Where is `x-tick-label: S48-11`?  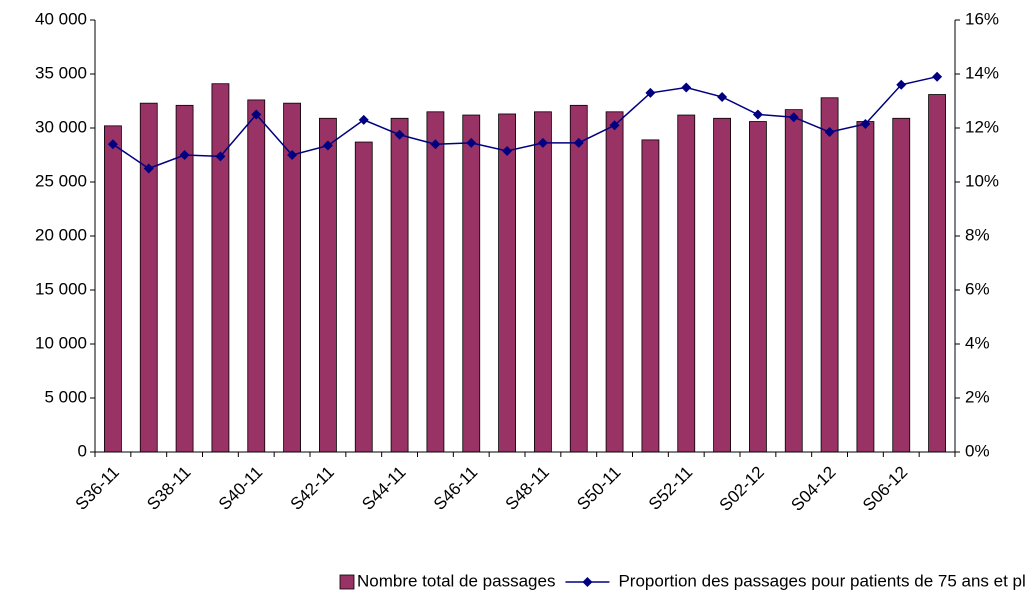
x-tick-label: S48-11 is located at coordinates (527, 488).